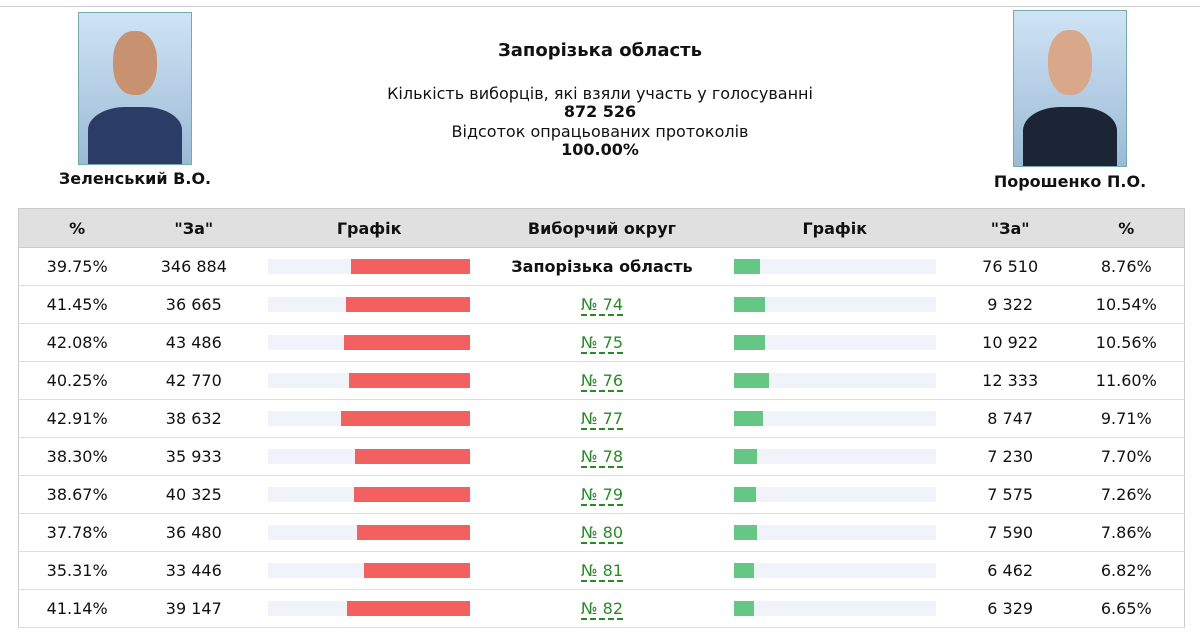  Describe the element at coordinates (194, 570) in the screenshot. I see `left-votes: 33 446` at that location.